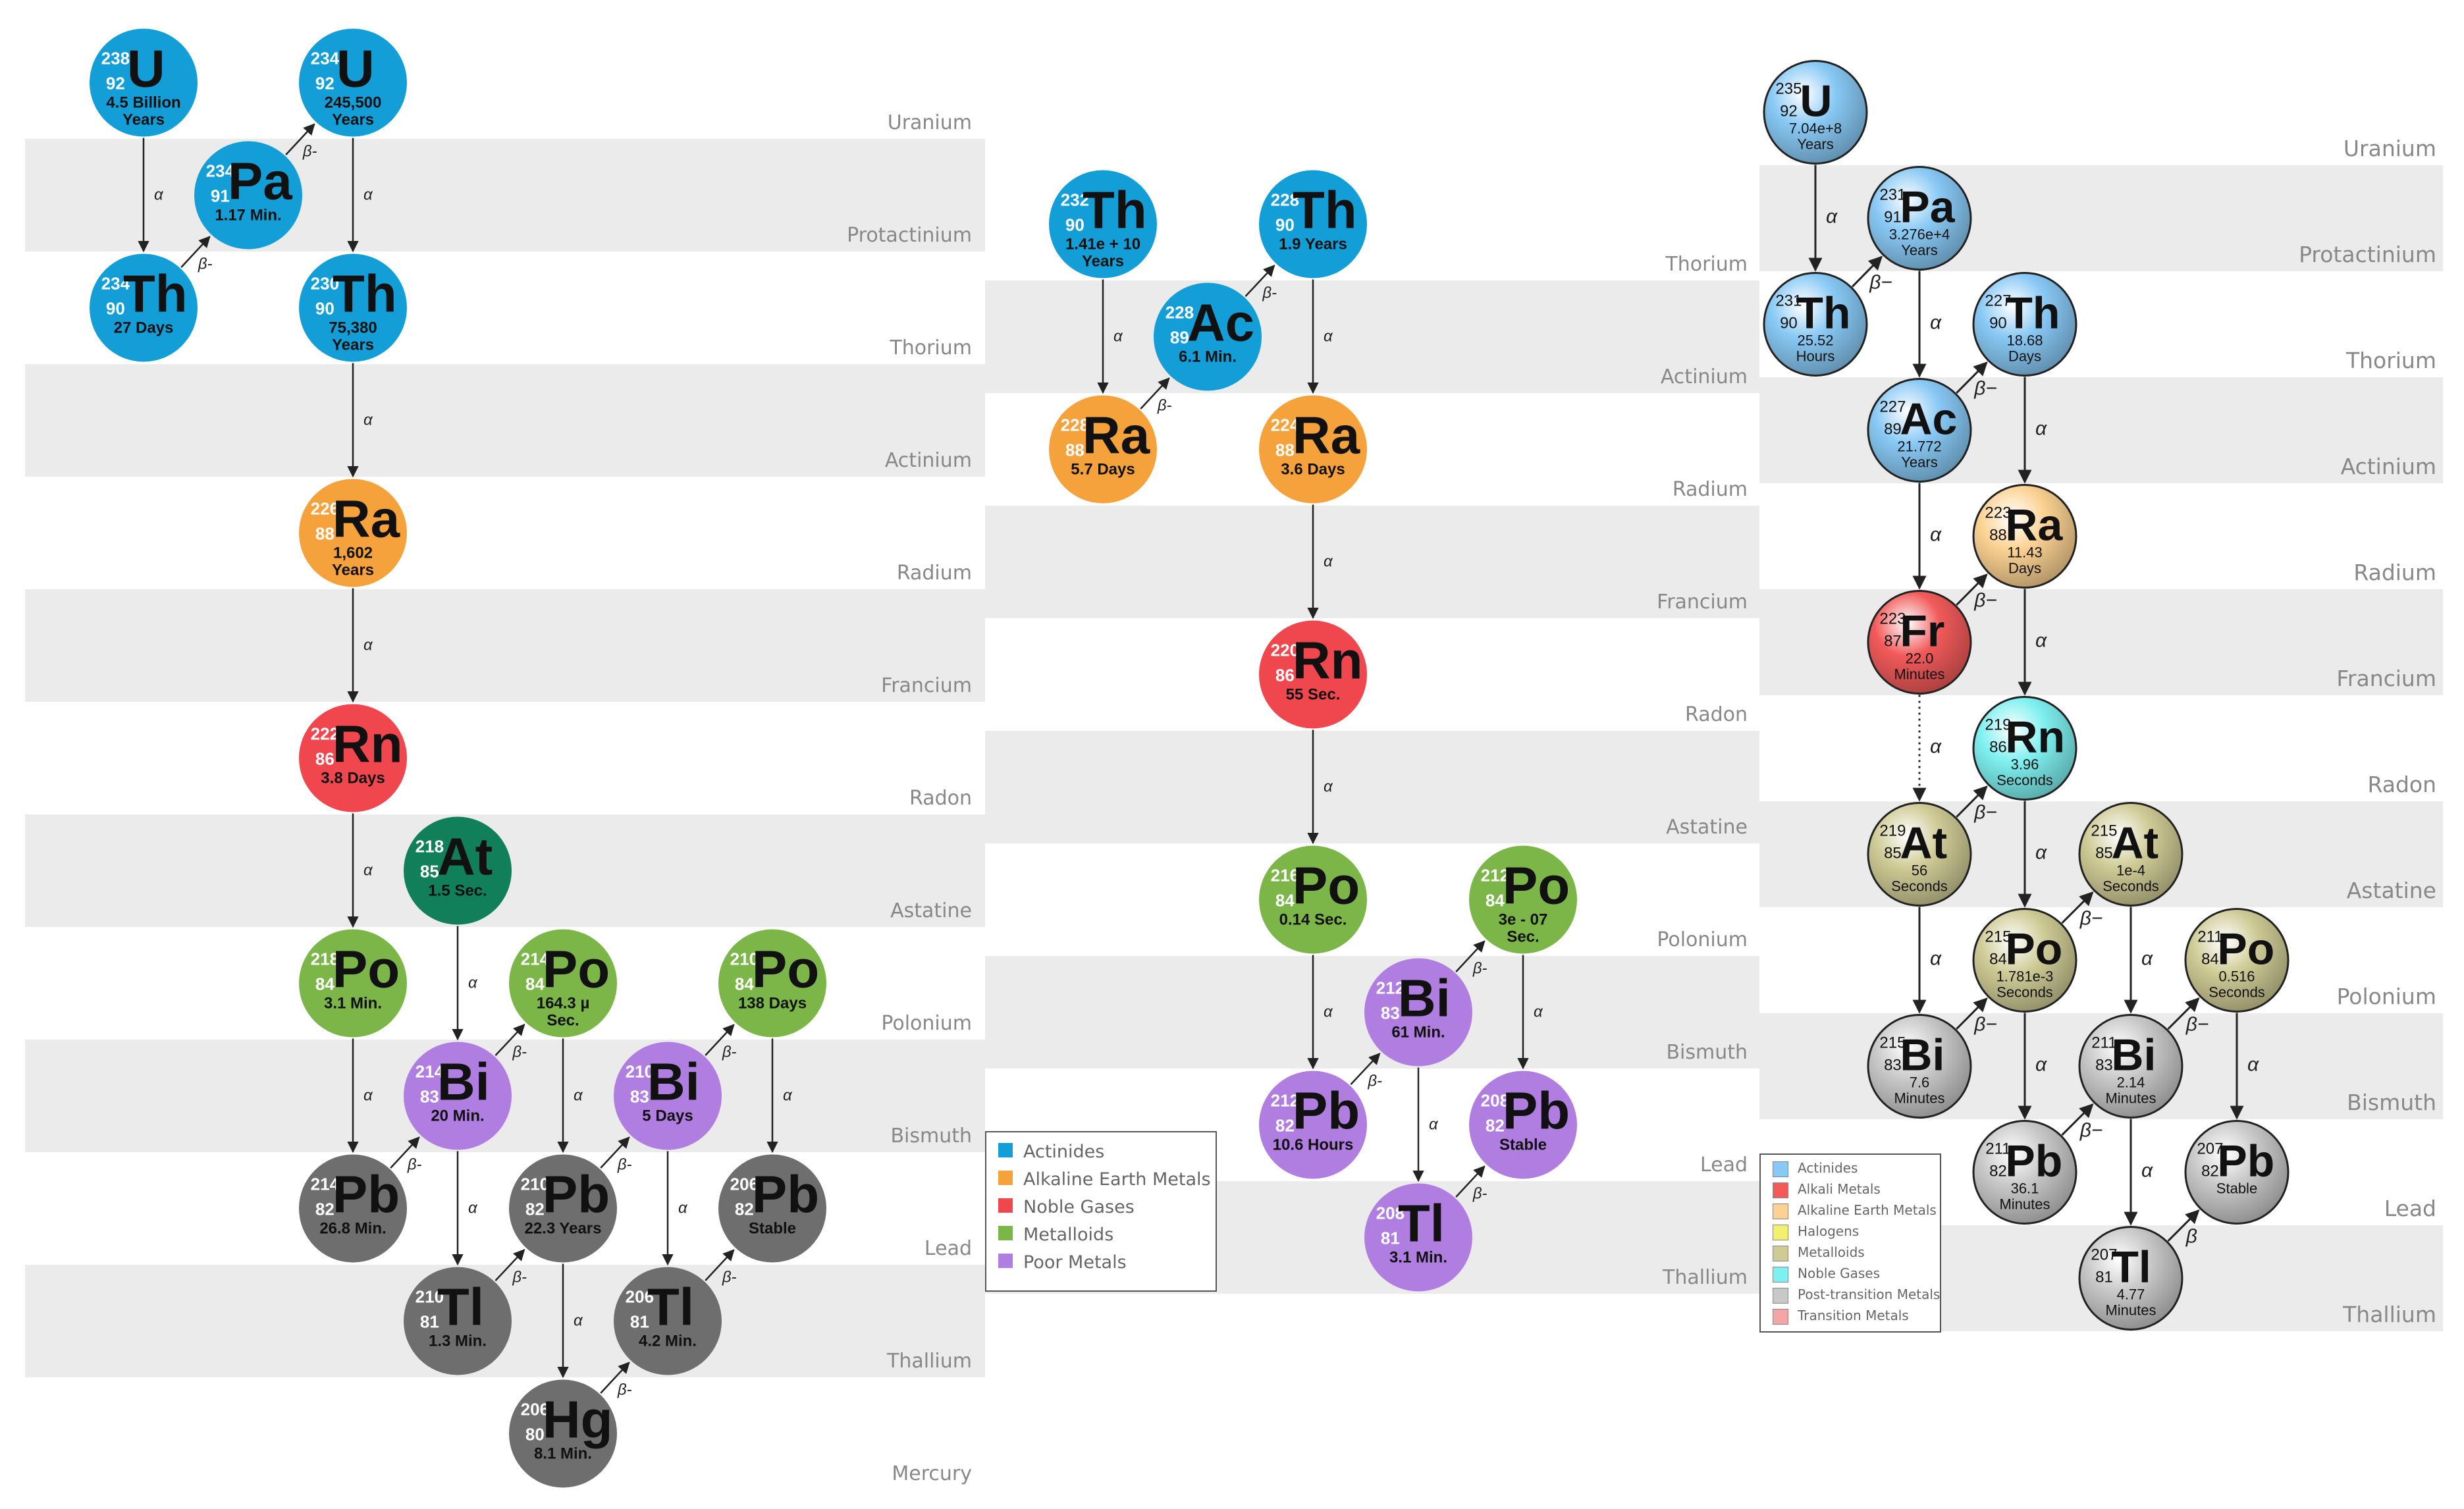 The width and height of the screenshot is (2464, 1509). I want to click on legend-label: Actinides, so click(1064, 1152).